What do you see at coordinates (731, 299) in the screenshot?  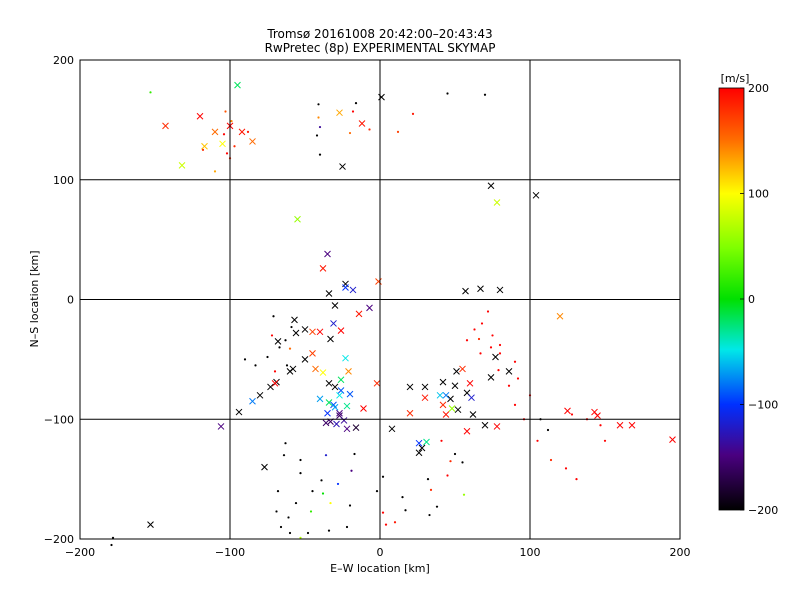 I see `colorbar` at bounding box center [731, 299].